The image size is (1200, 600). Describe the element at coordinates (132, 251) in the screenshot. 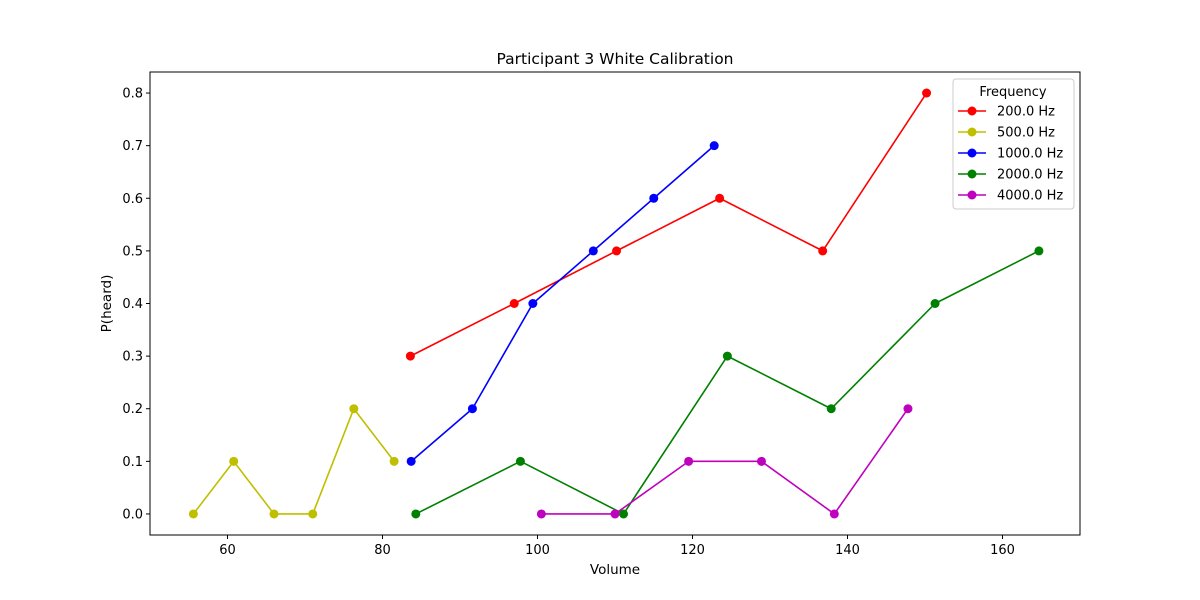

I see `y-tick-label: 0.5` at that location.